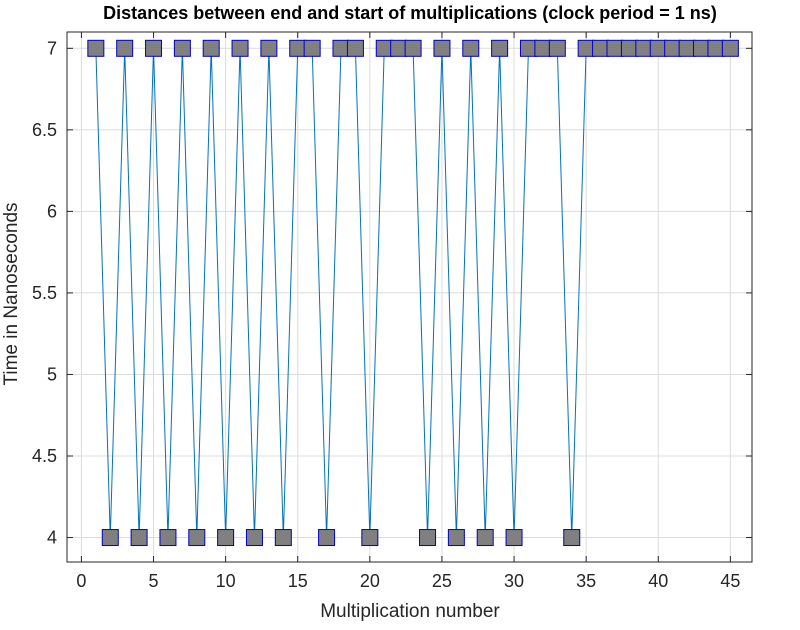 The height and width of the screenshot is (630, 800). I want to click on x-tick-label: 35, so click(586, 581).